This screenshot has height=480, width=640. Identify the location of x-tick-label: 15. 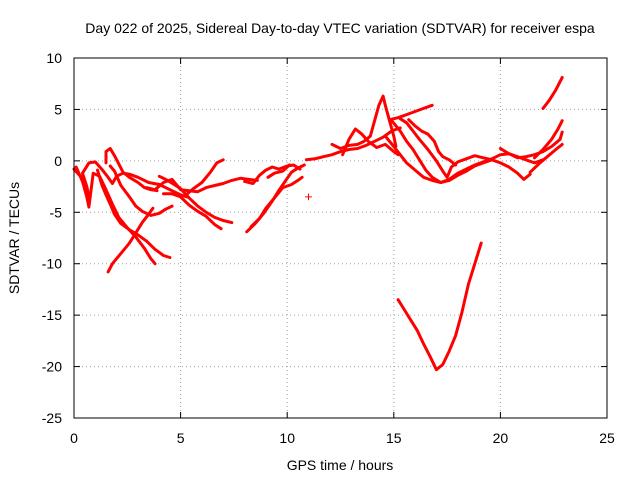
(394, 438).